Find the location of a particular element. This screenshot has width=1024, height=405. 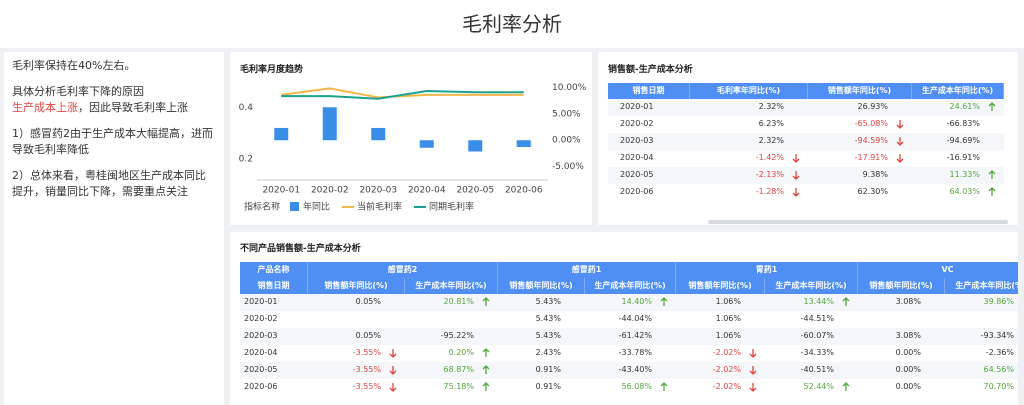

table-cell: -44.51% is located at coordinates (817, 318).